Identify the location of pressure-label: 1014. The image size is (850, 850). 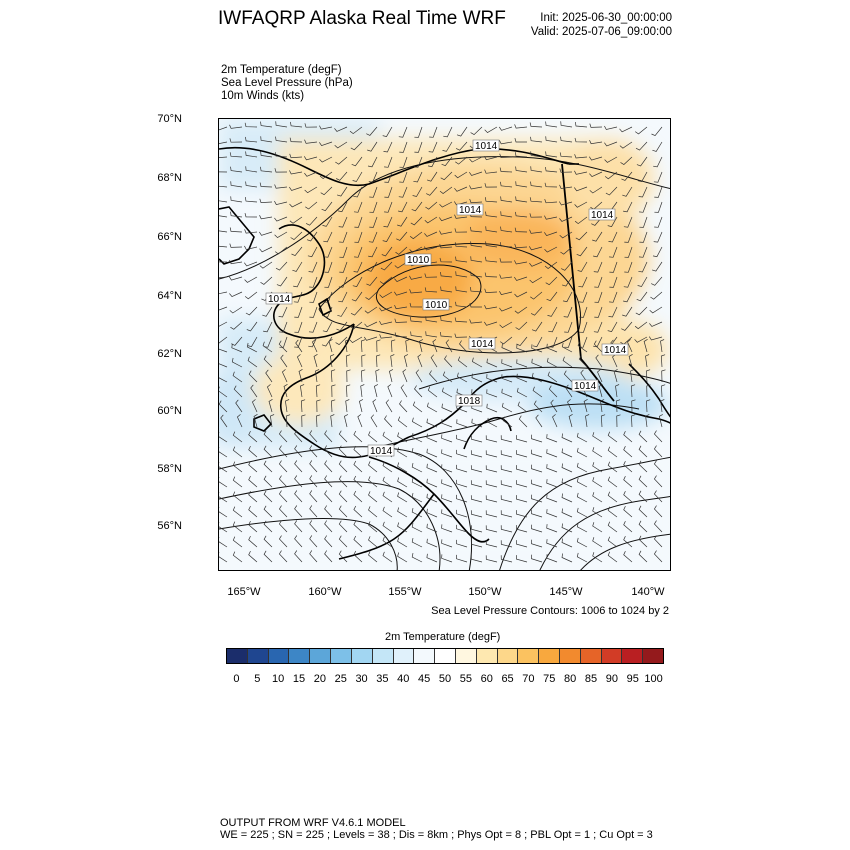
(585, 385).